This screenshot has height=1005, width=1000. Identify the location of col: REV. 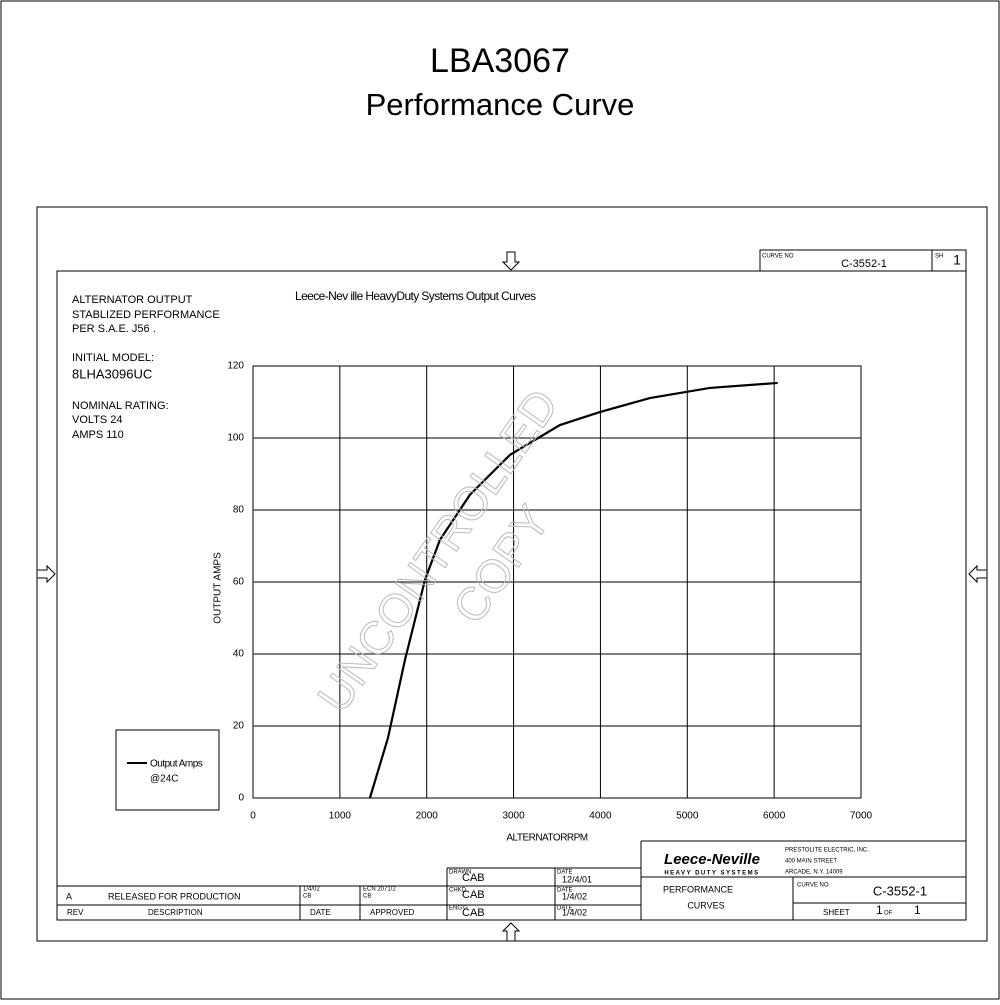
(75, 912).